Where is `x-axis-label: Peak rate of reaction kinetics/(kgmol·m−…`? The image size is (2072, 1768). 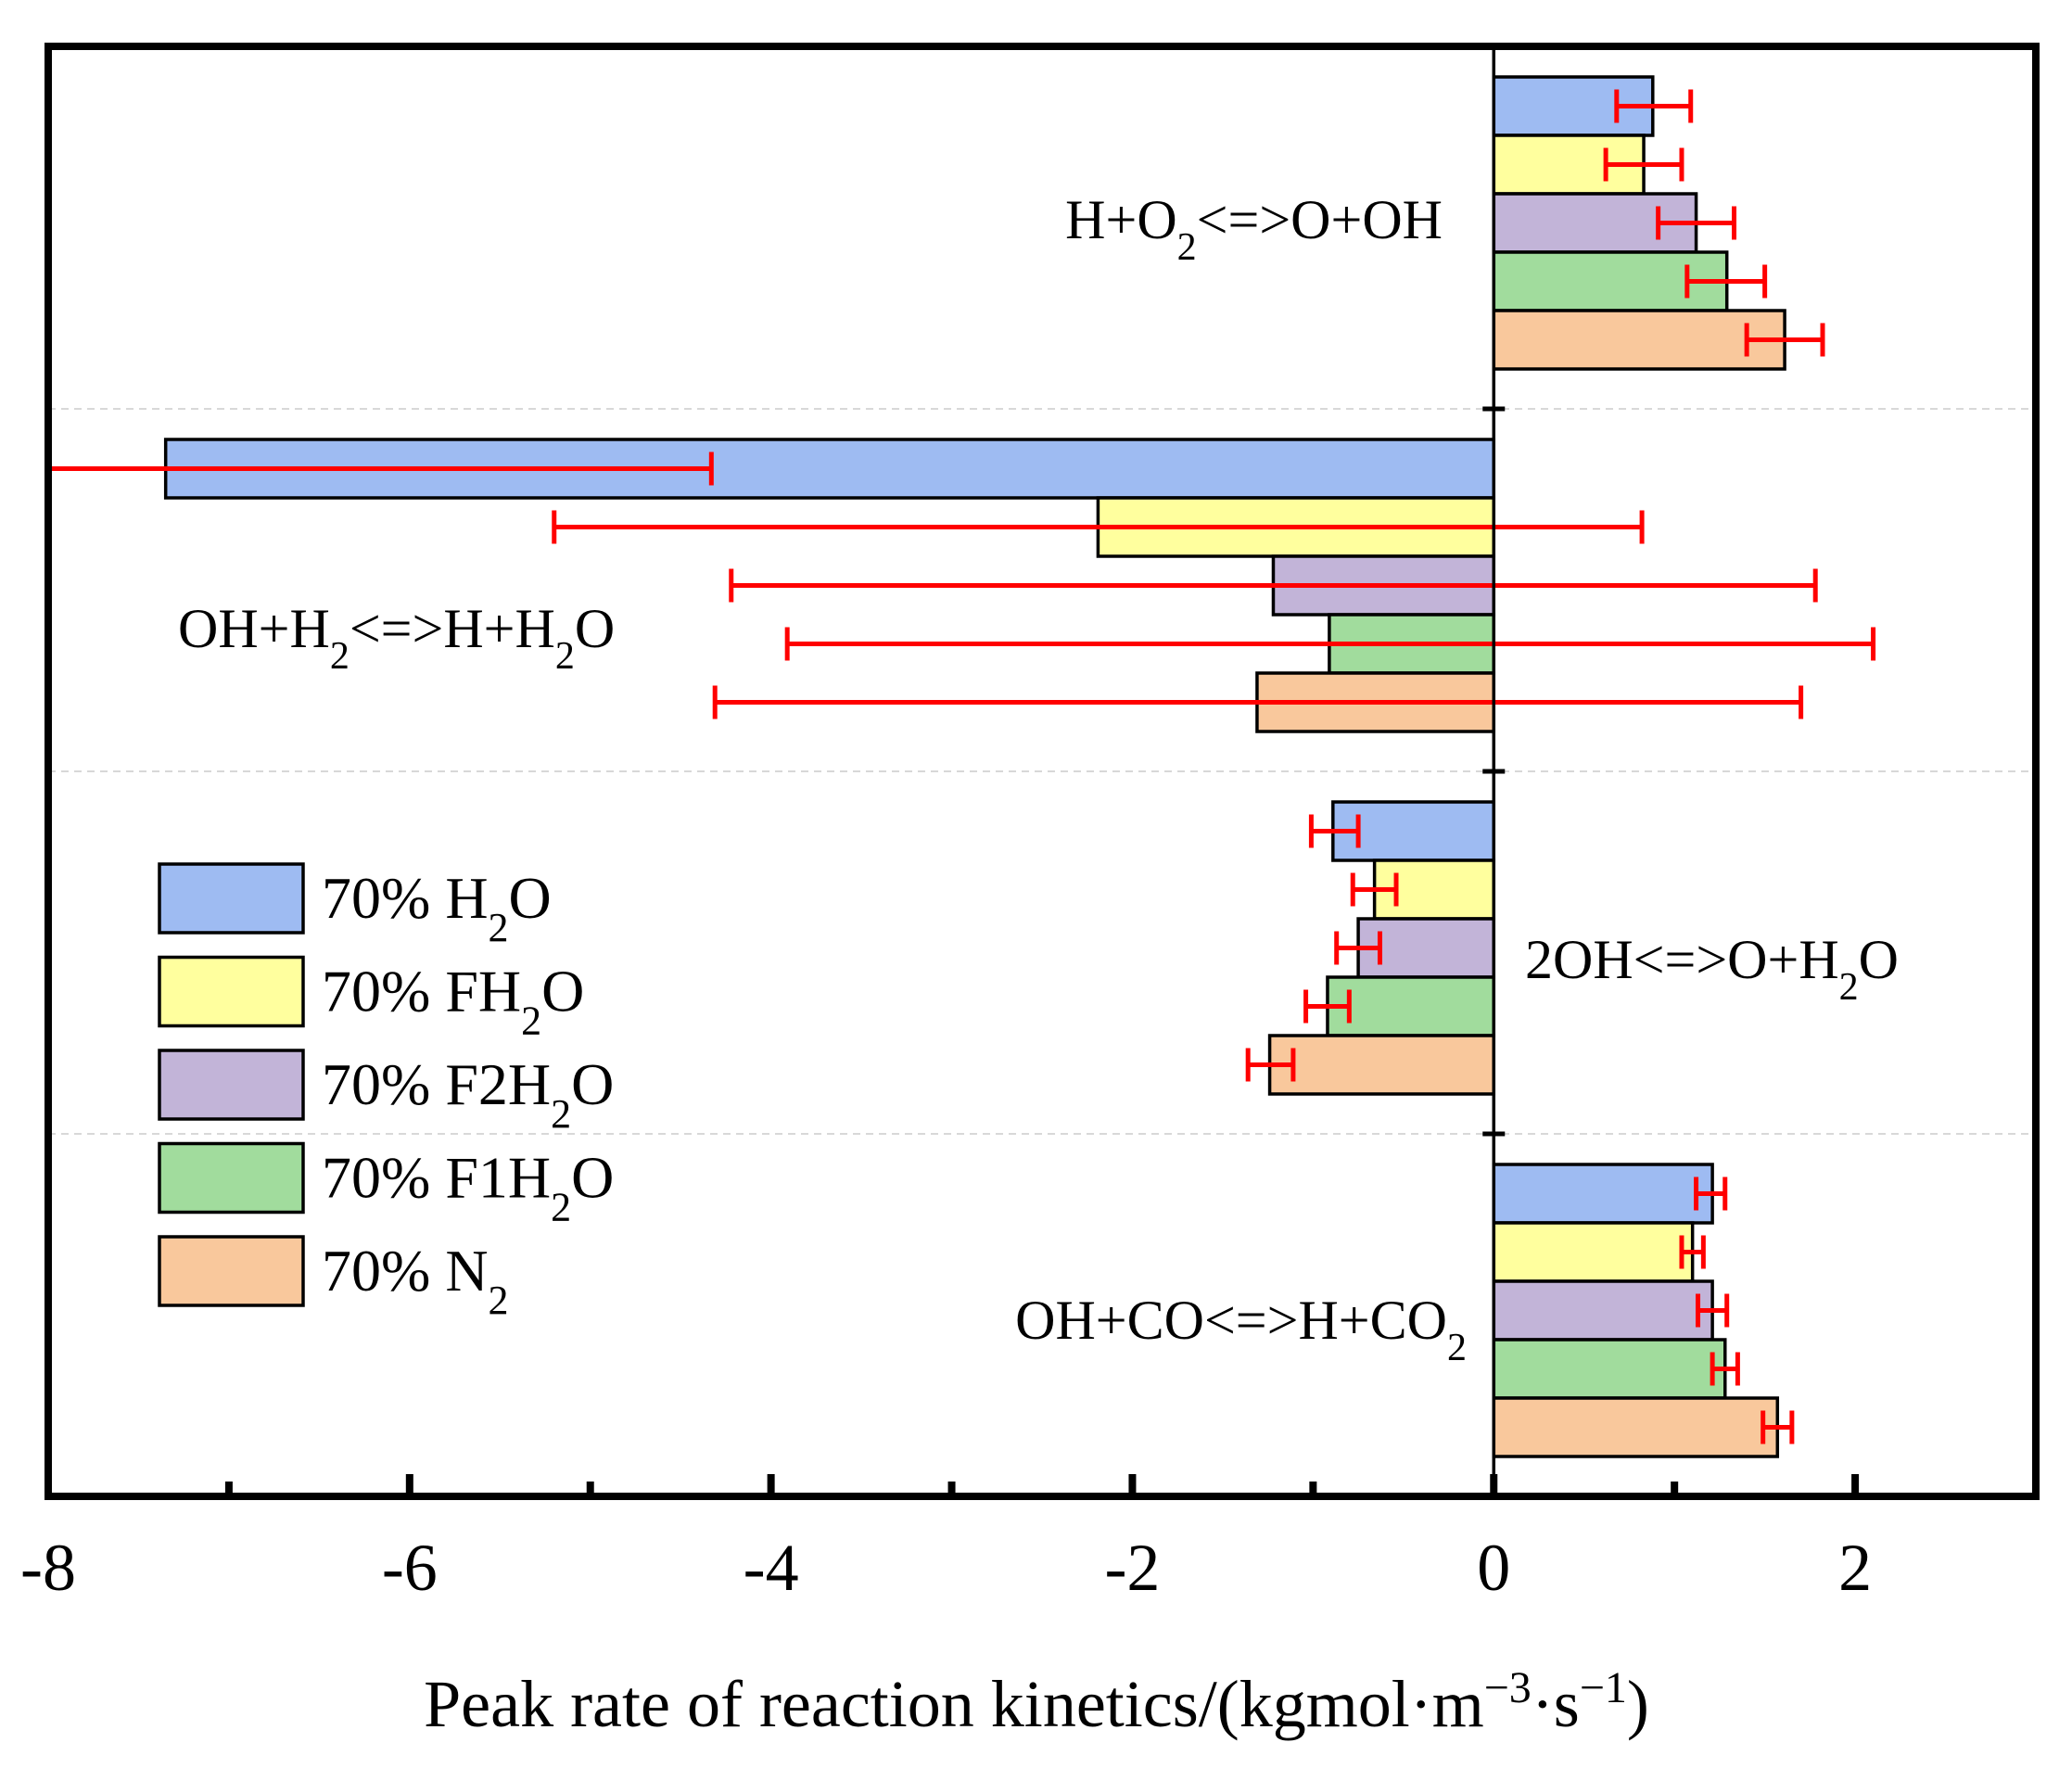
x-axis-label: Peak rate of reaction kinetics/(kgmol·m−… is located at coordinates (1037, 1702).